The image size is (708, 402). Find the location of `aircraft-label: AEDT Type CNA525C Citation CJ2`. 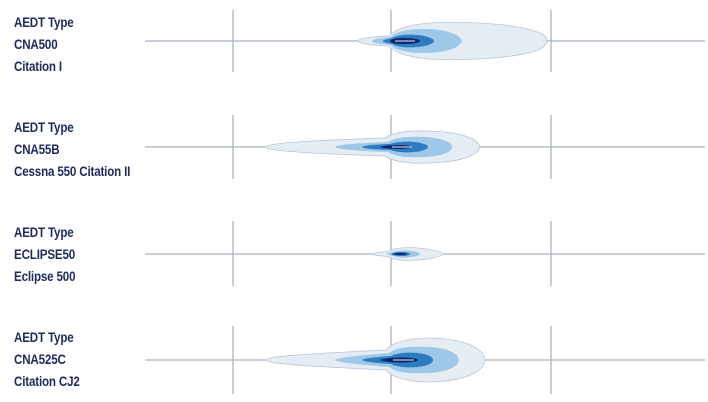

aircraft-label: AEDT Type CNA525C Citation CJ2 is located at coordinates (47, 360).